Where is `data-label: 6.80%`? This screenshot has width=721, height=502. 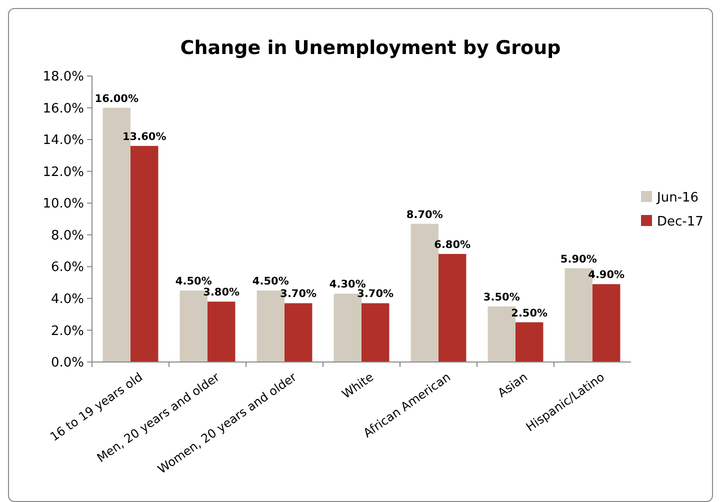
data-label: 6.80% is located at coordinates (453, 244).